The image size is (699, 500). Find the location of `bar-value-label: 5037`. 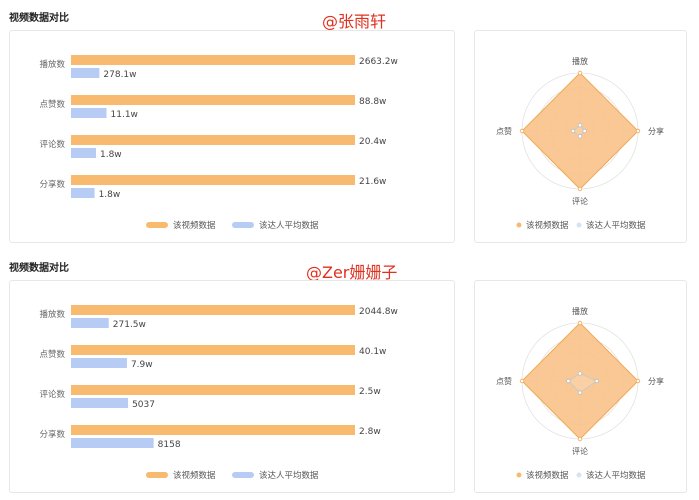

bar-value-label: 5037 is located at coordinates (143, 405).